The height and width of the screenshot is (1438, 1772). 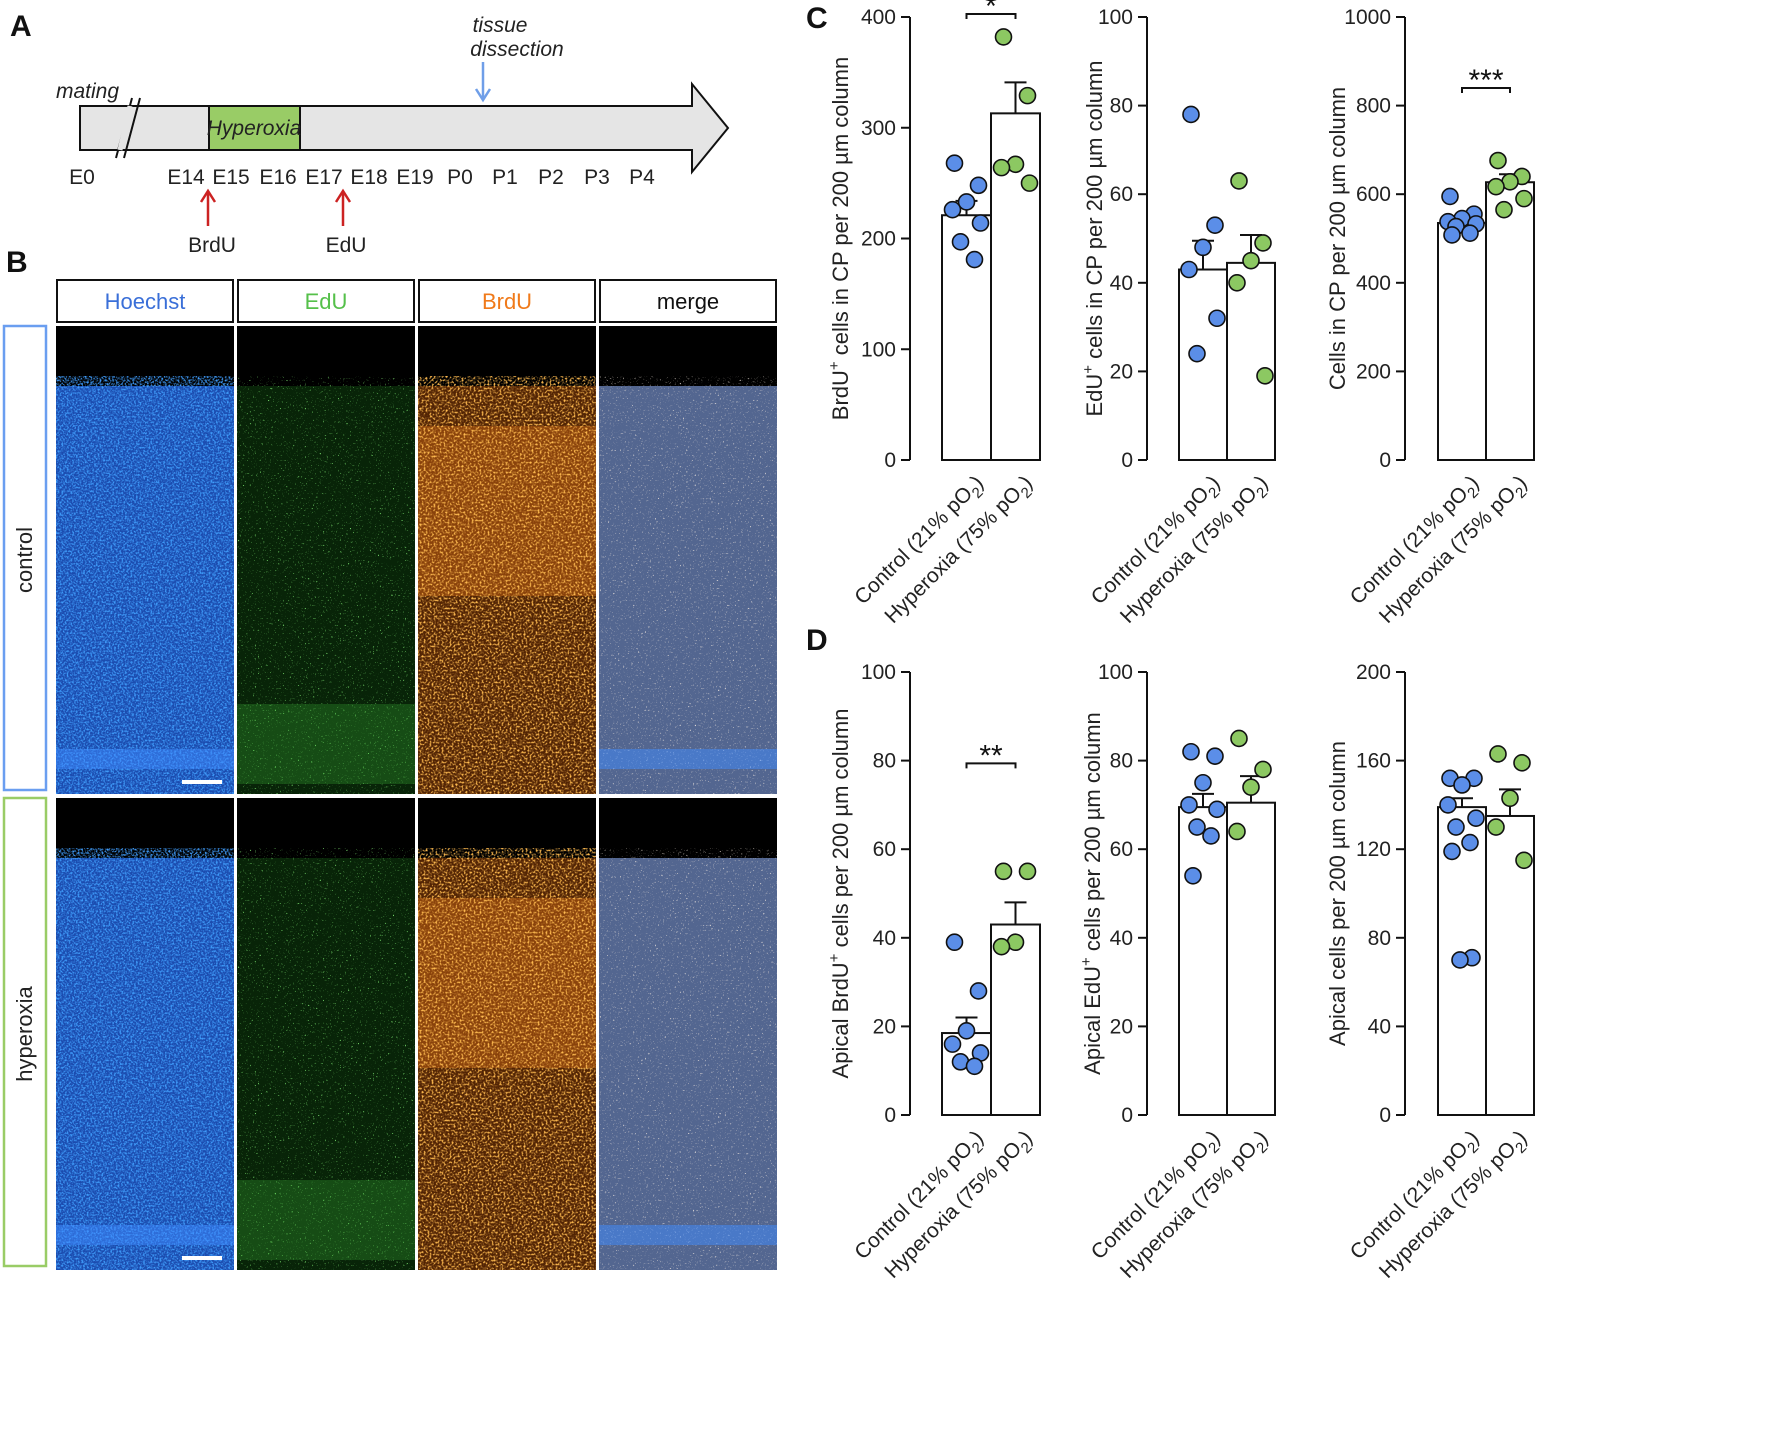 I want to click on y-tick-label: 300, so click(x=878, y=128).